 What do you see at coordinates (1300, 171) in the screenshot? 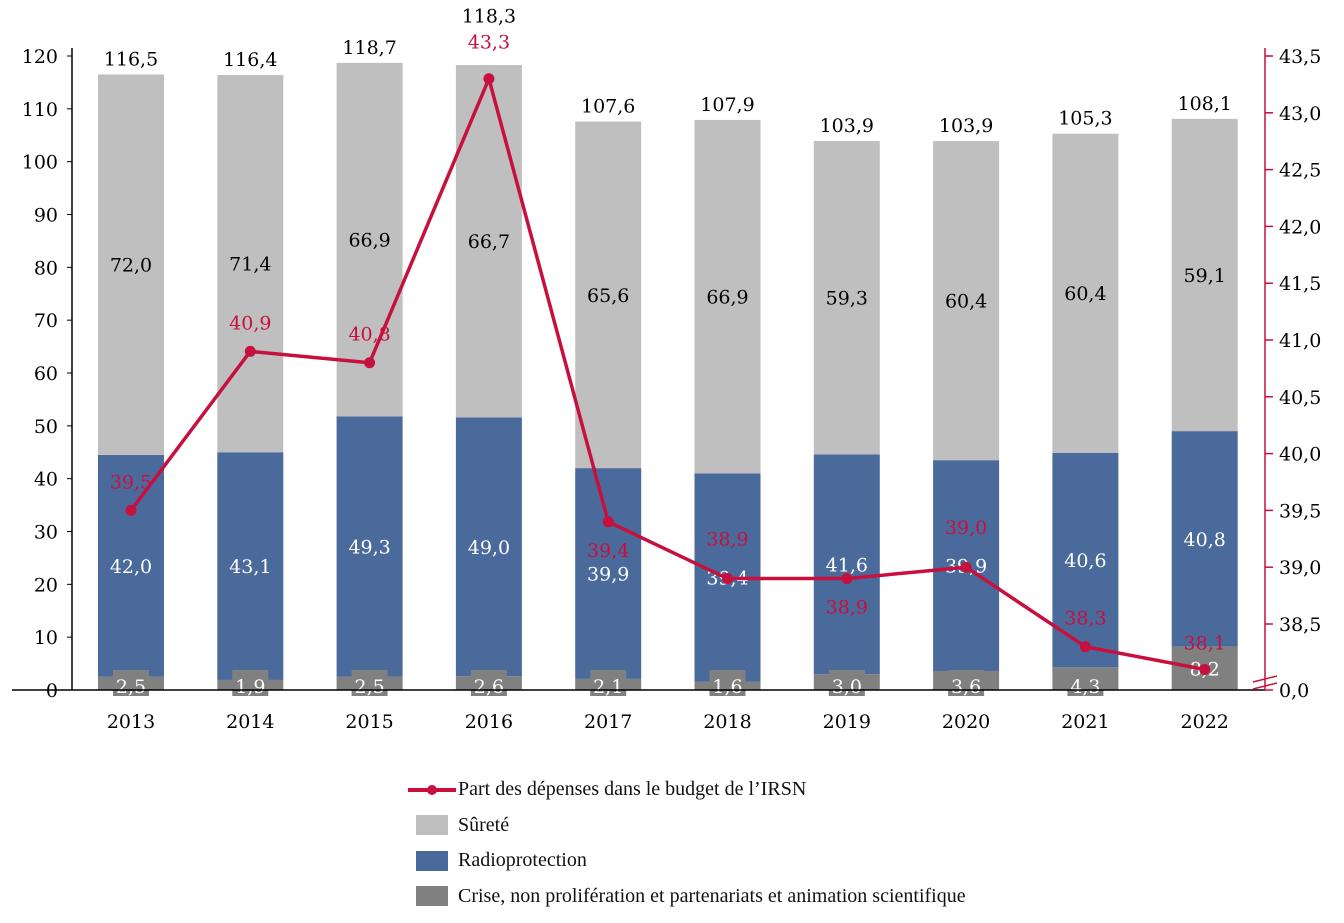
I see `y2-tick-label: 42,5` at bounding box center [1300, 171].